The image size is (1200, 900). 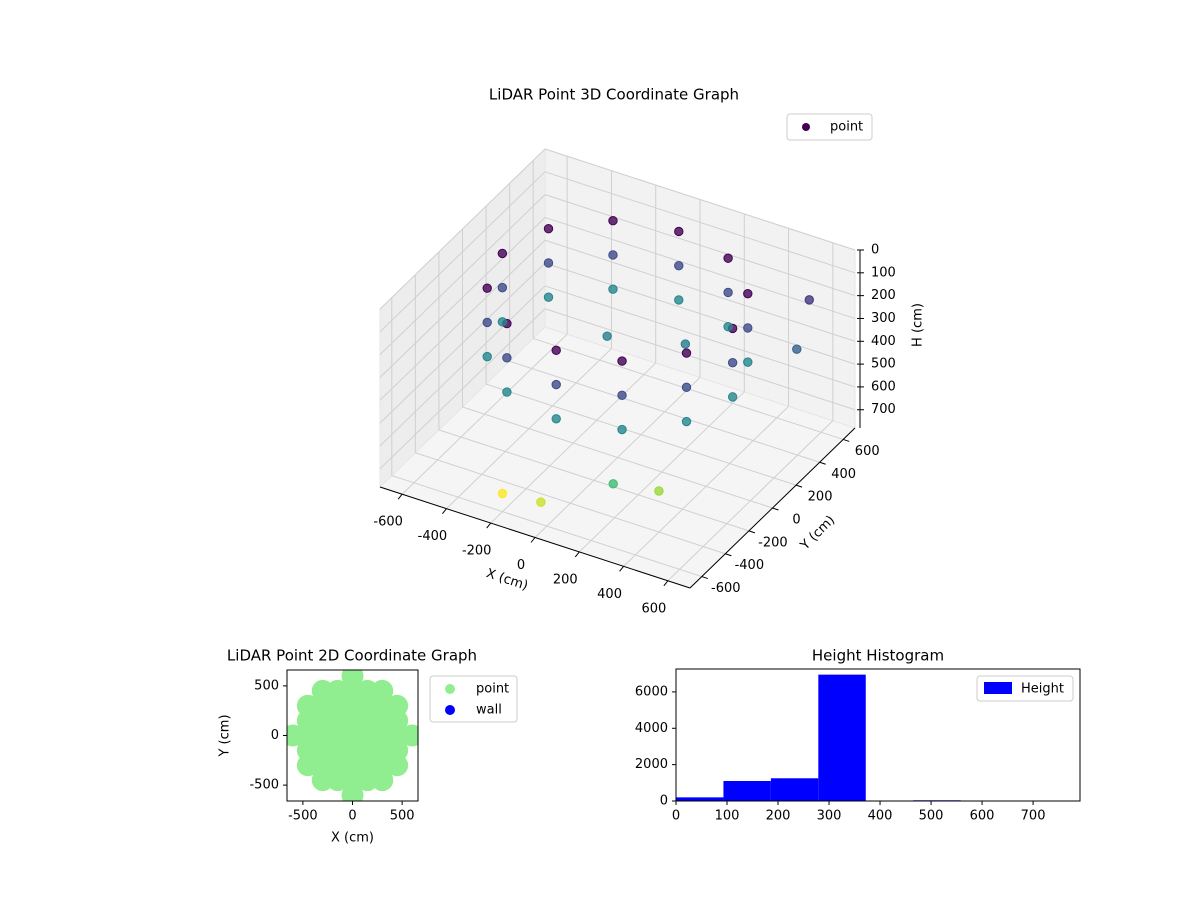 What do you see at coordinates (726, 588) in the screenshot?
I see `y-tick-label: -600` at bounding box center [726, 588].